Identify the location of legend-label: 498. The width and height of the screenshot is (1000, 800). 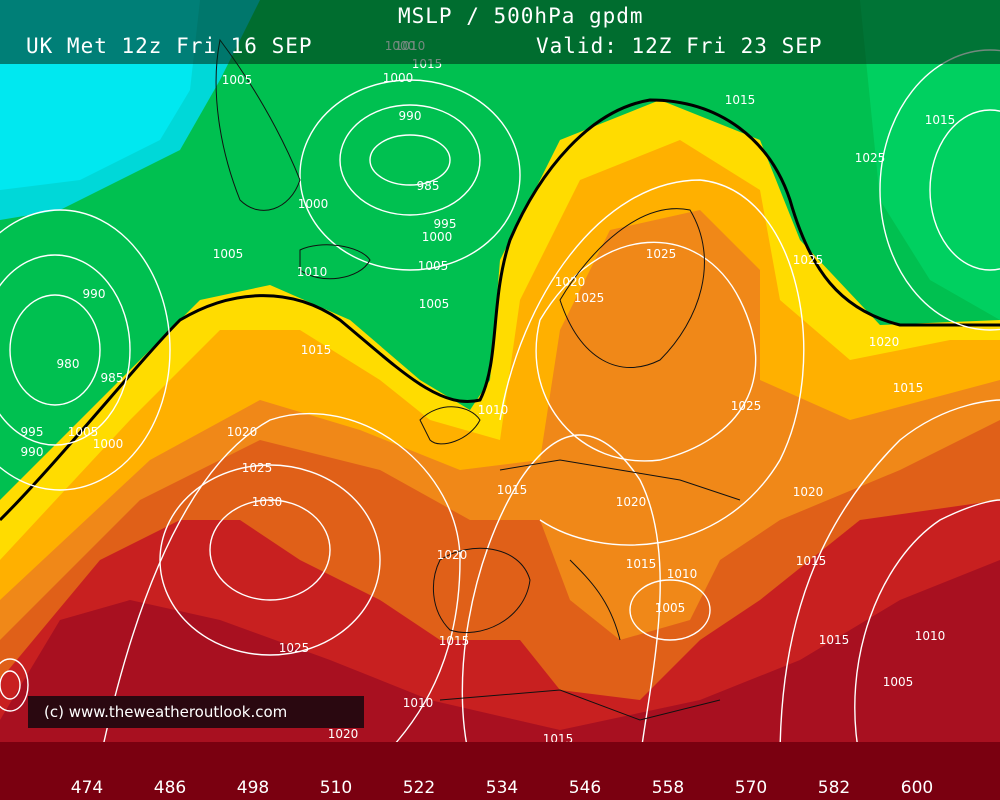
(253, 788).